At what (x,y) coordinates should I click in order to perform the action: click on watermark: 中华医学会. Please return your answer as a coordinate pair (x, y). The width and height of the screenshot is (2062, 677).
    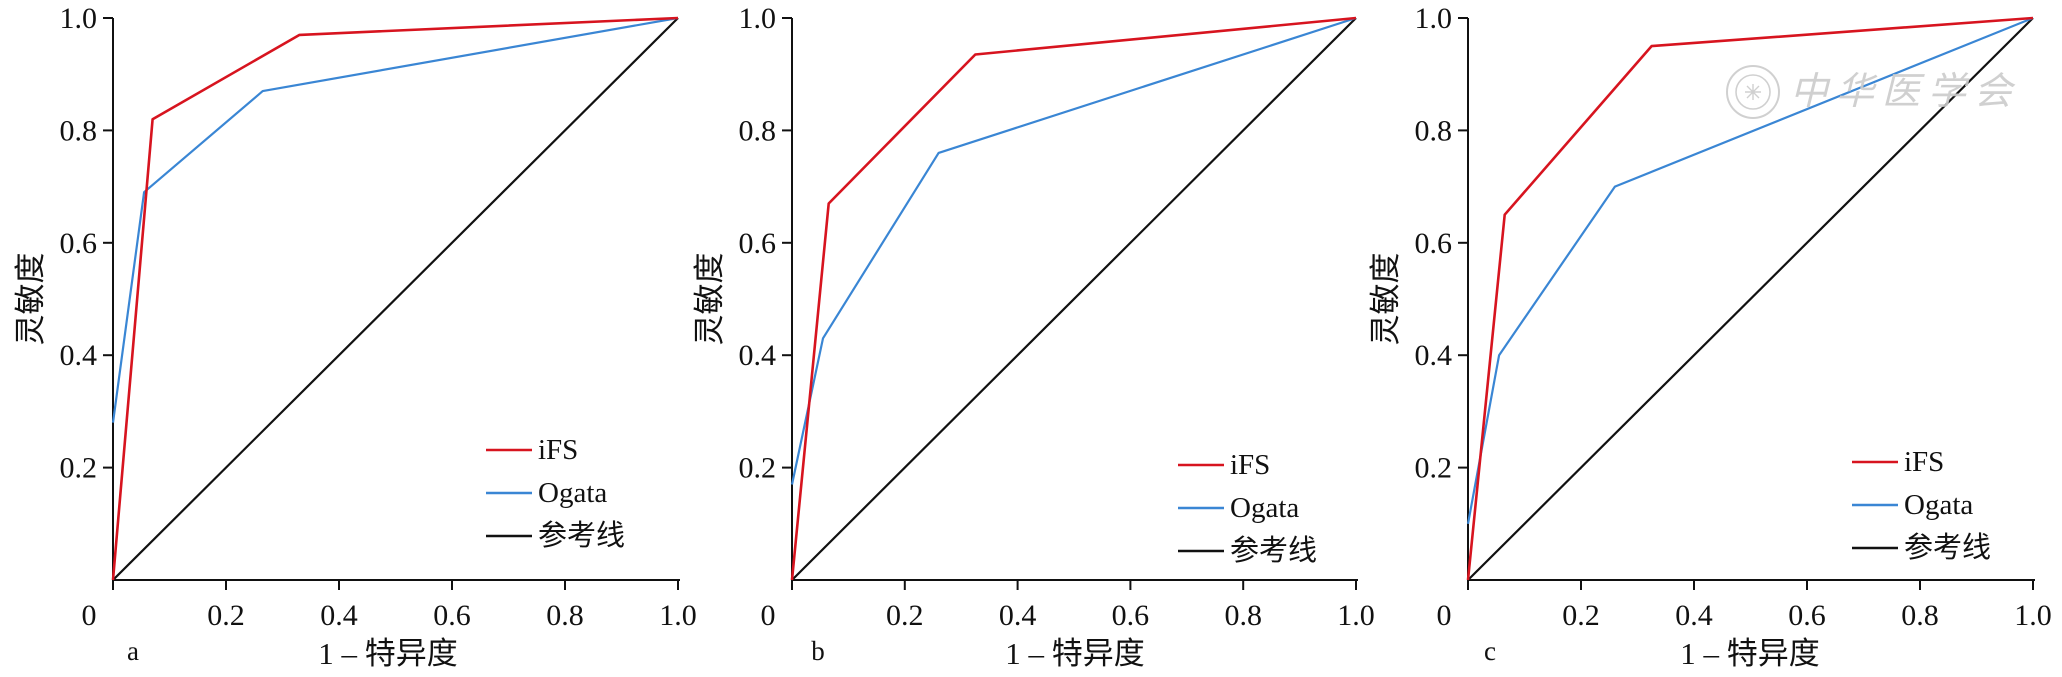
    Looking at the image, I should click on (1873, 92).